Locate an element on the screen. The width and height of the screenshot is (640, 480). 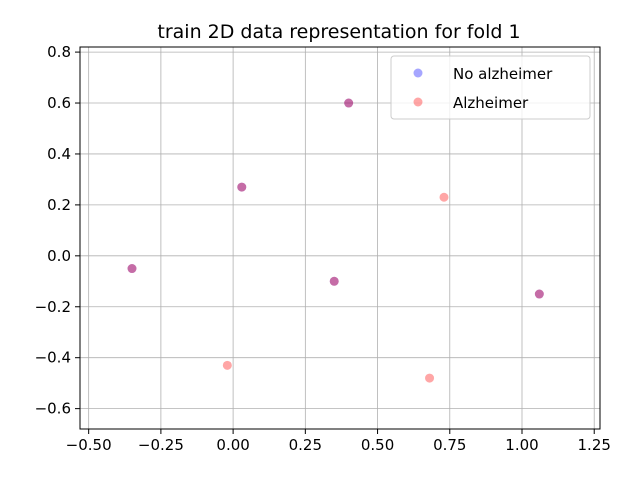
y-tick-label: 0.4 is located at coordinates (59, 154).